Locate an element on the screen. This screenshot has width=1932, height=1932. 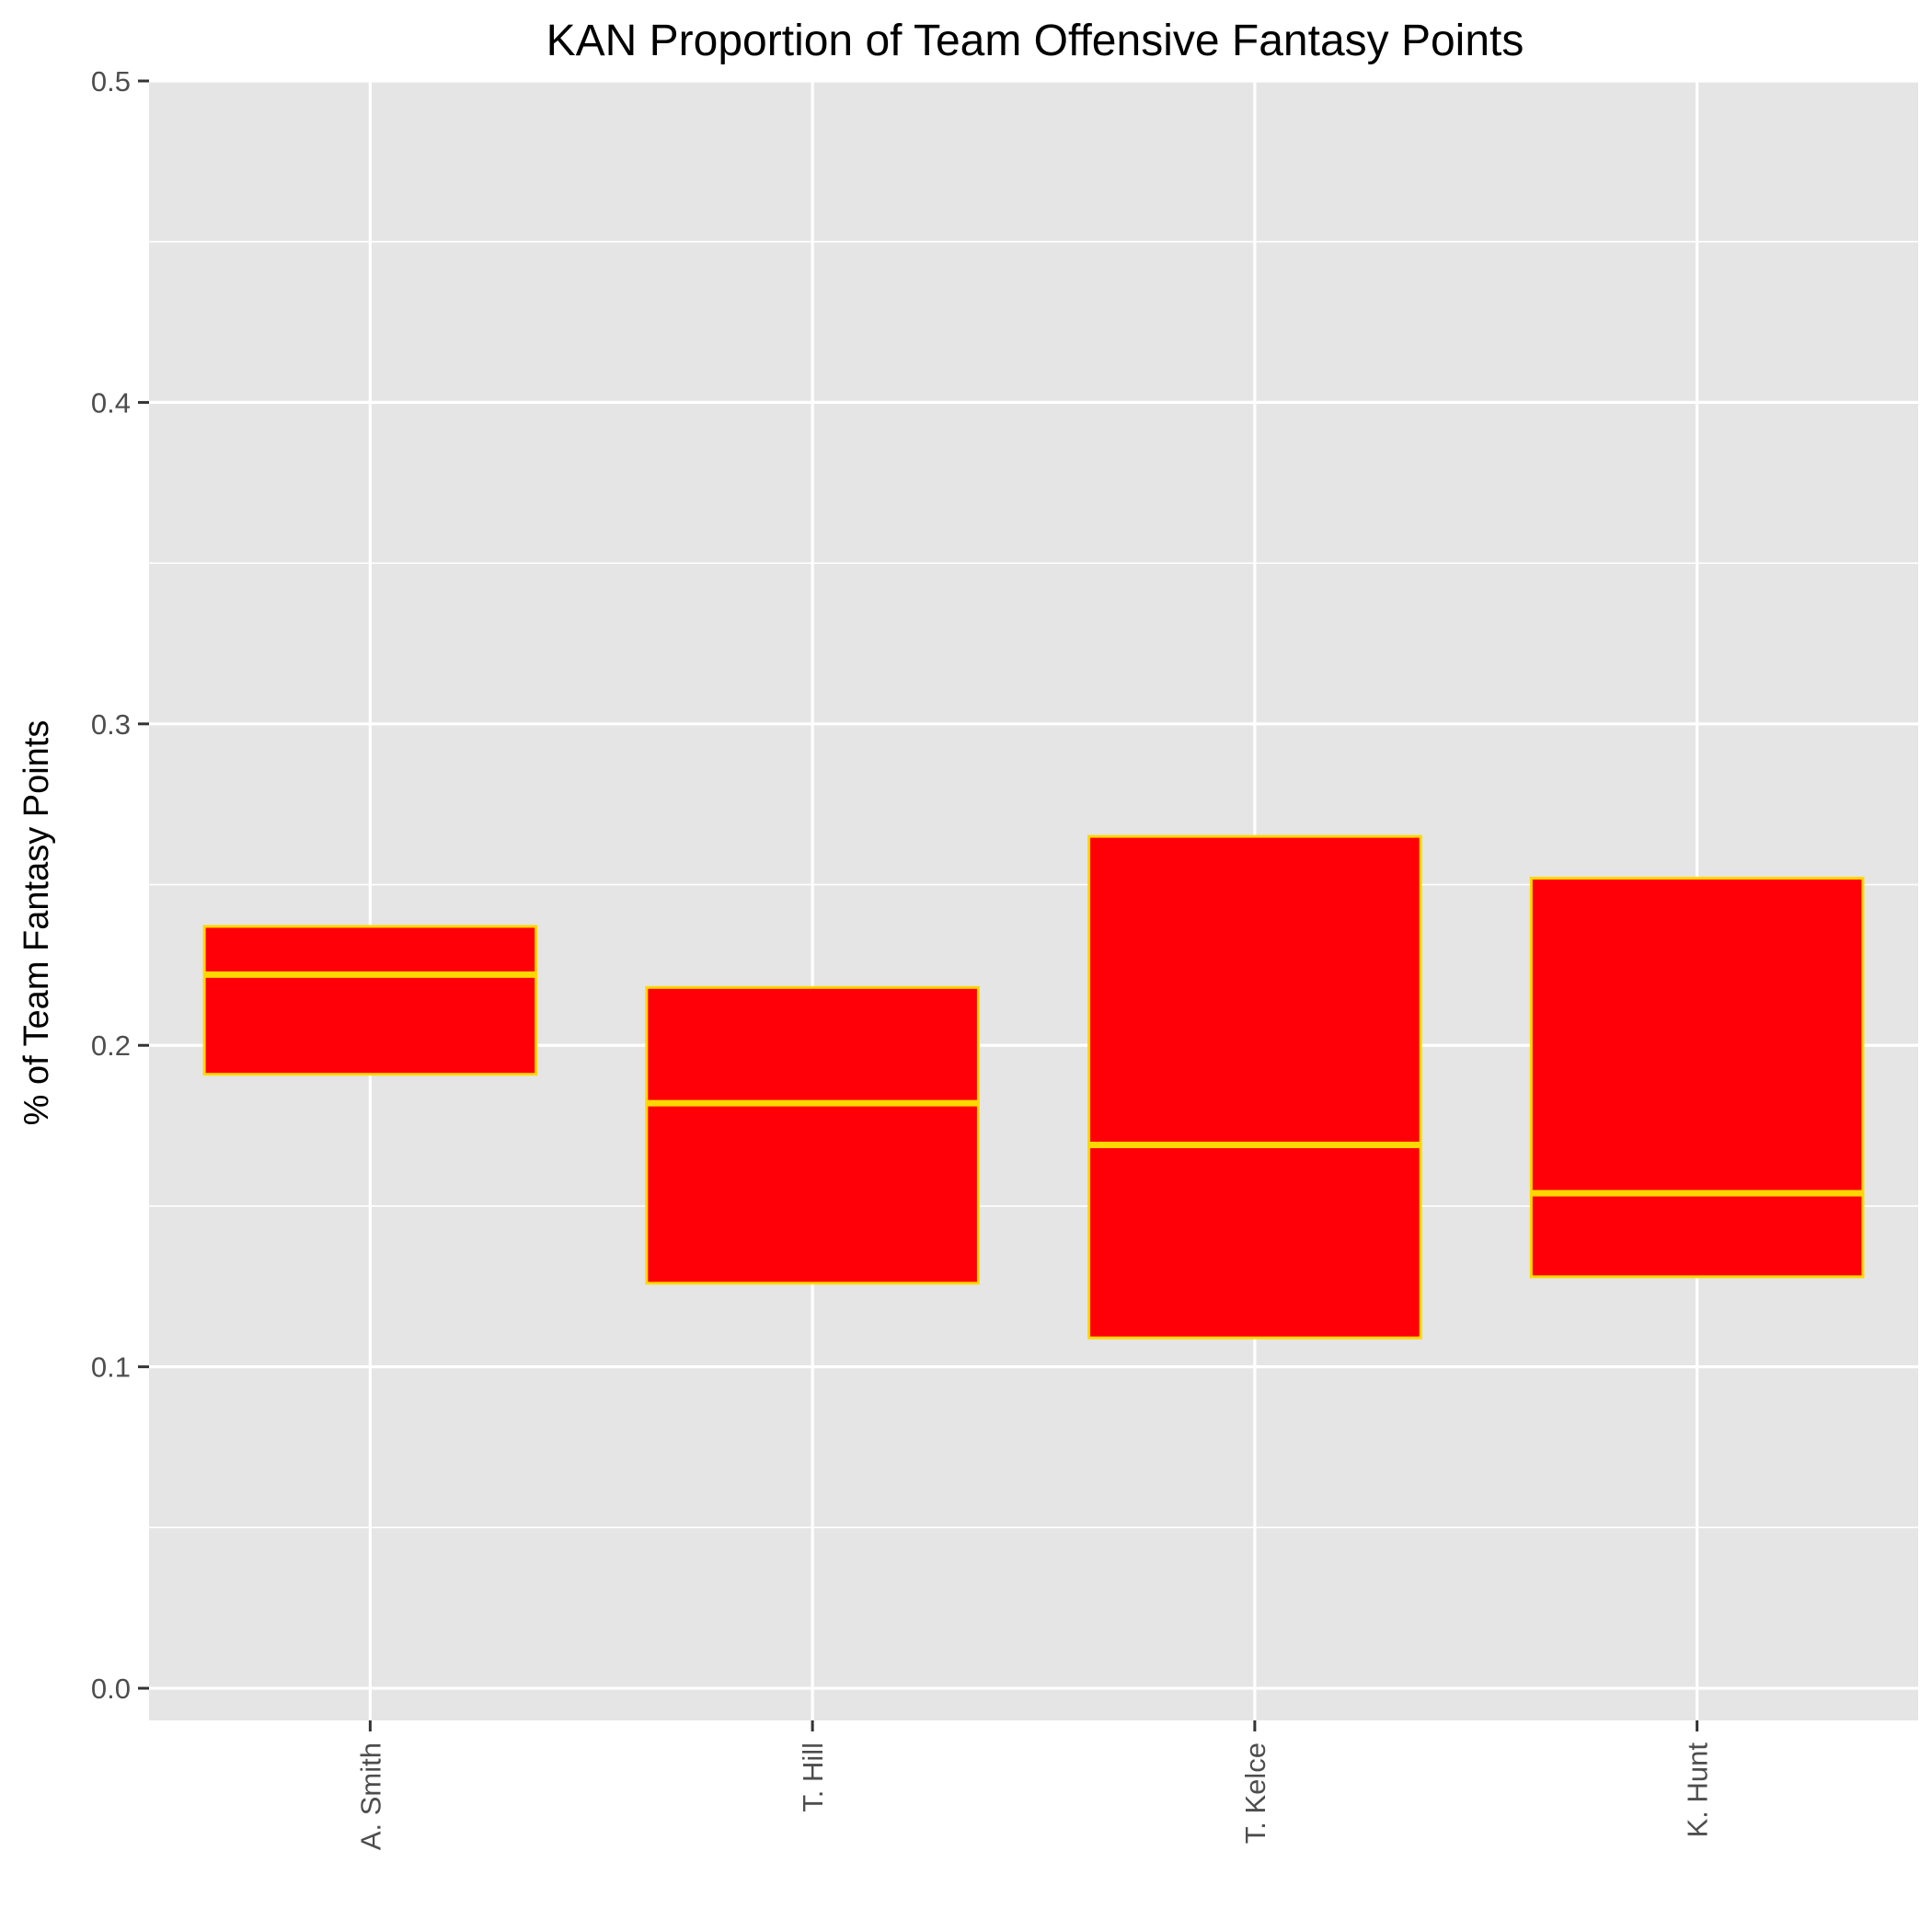
x-tick-label: K. Hunt is located at coordinates (1698, 1790).